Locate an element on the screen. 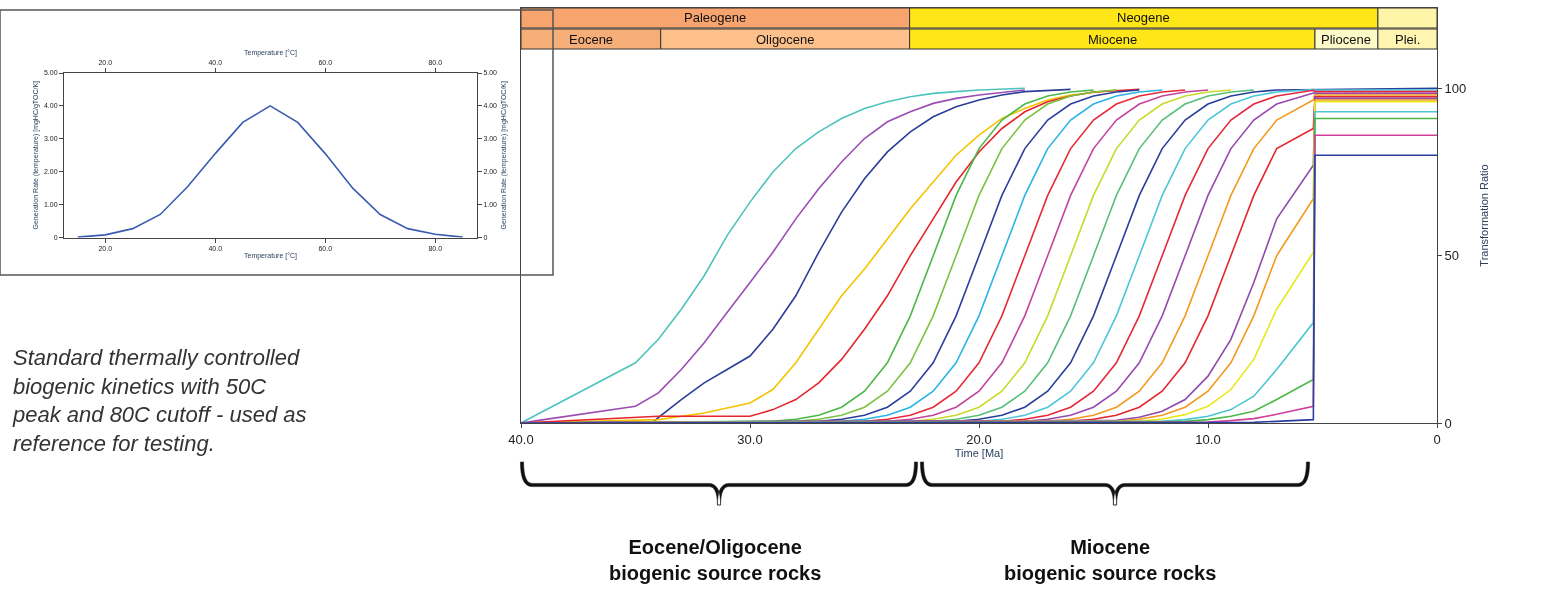  x-tick-label: 30.0 is located at coordinates (750, 439).